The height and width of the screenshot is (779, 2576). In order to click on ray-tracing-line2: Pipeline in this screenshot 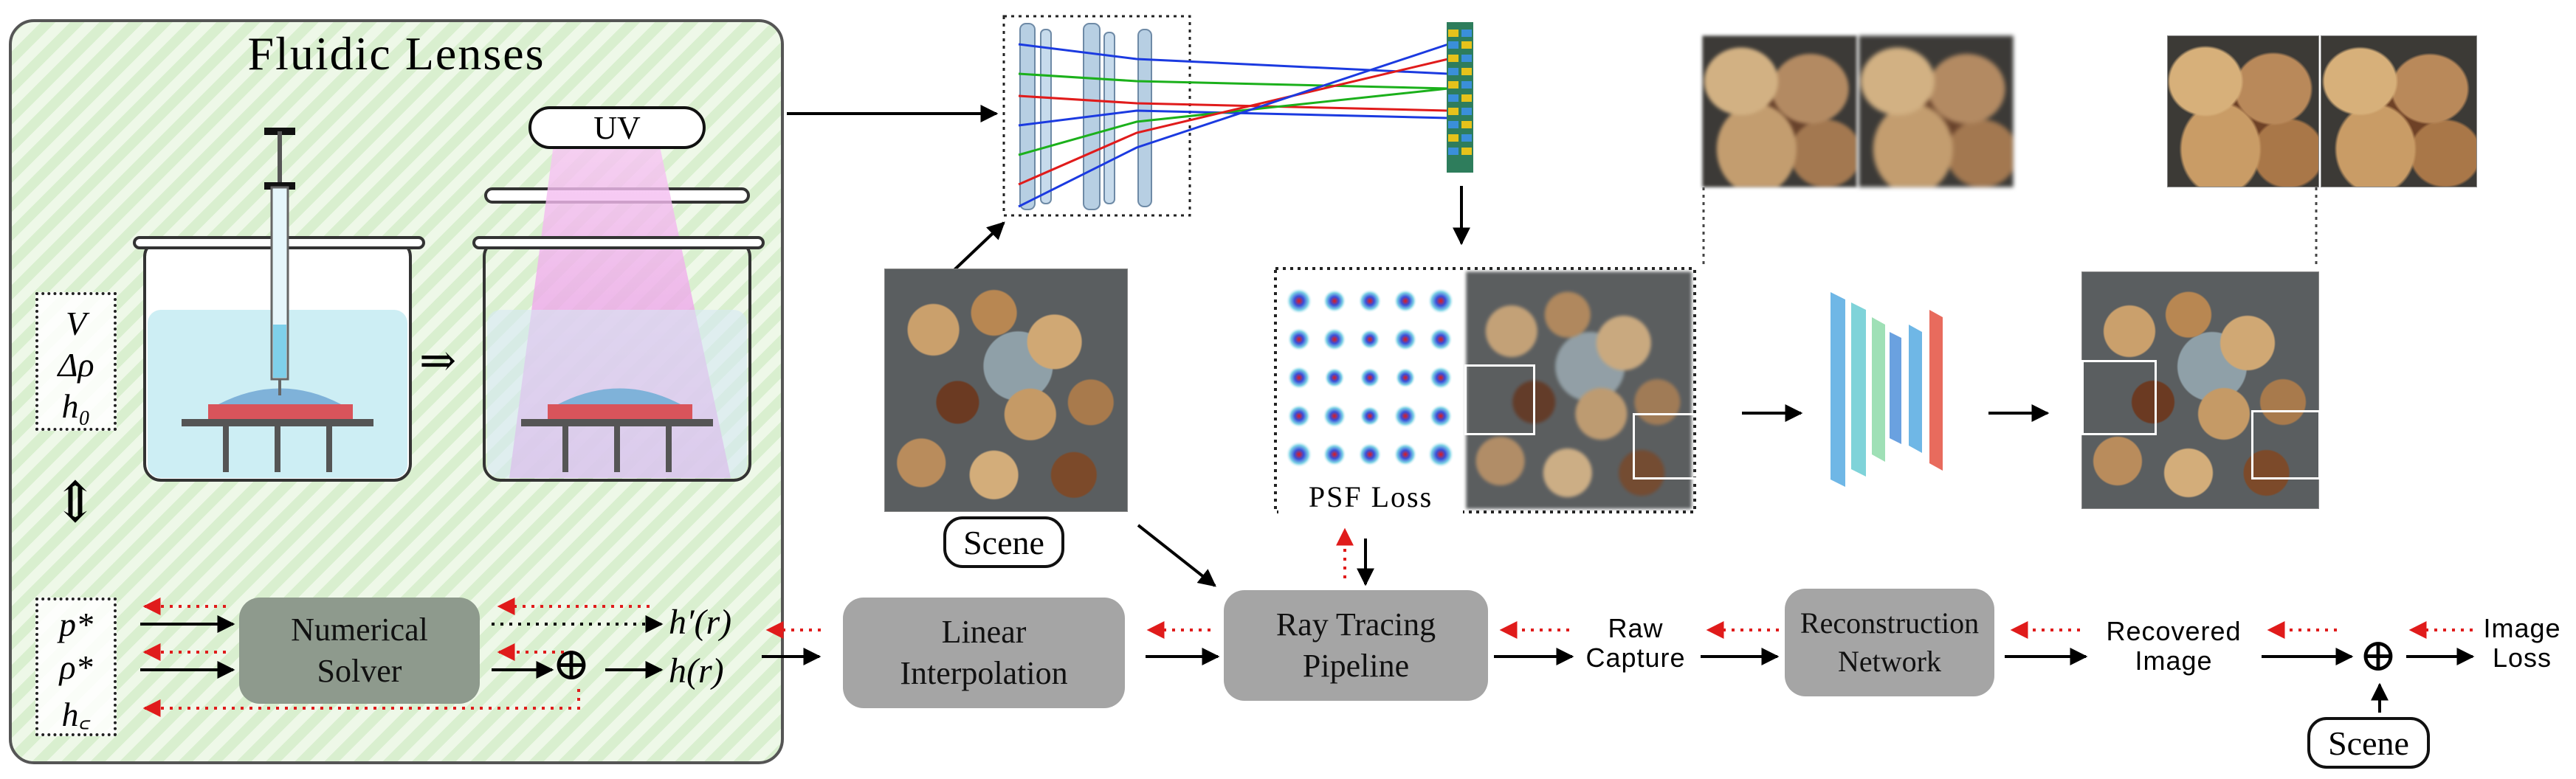, I will do `click(1356, 666)`.